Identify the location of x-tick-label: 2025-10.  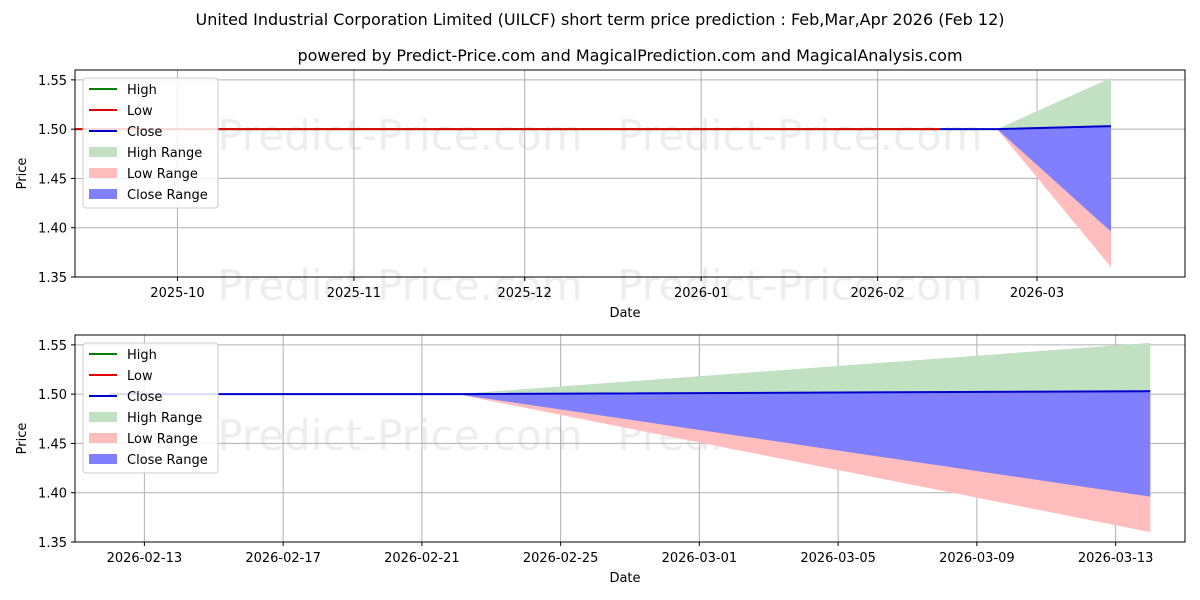
(177, 293).